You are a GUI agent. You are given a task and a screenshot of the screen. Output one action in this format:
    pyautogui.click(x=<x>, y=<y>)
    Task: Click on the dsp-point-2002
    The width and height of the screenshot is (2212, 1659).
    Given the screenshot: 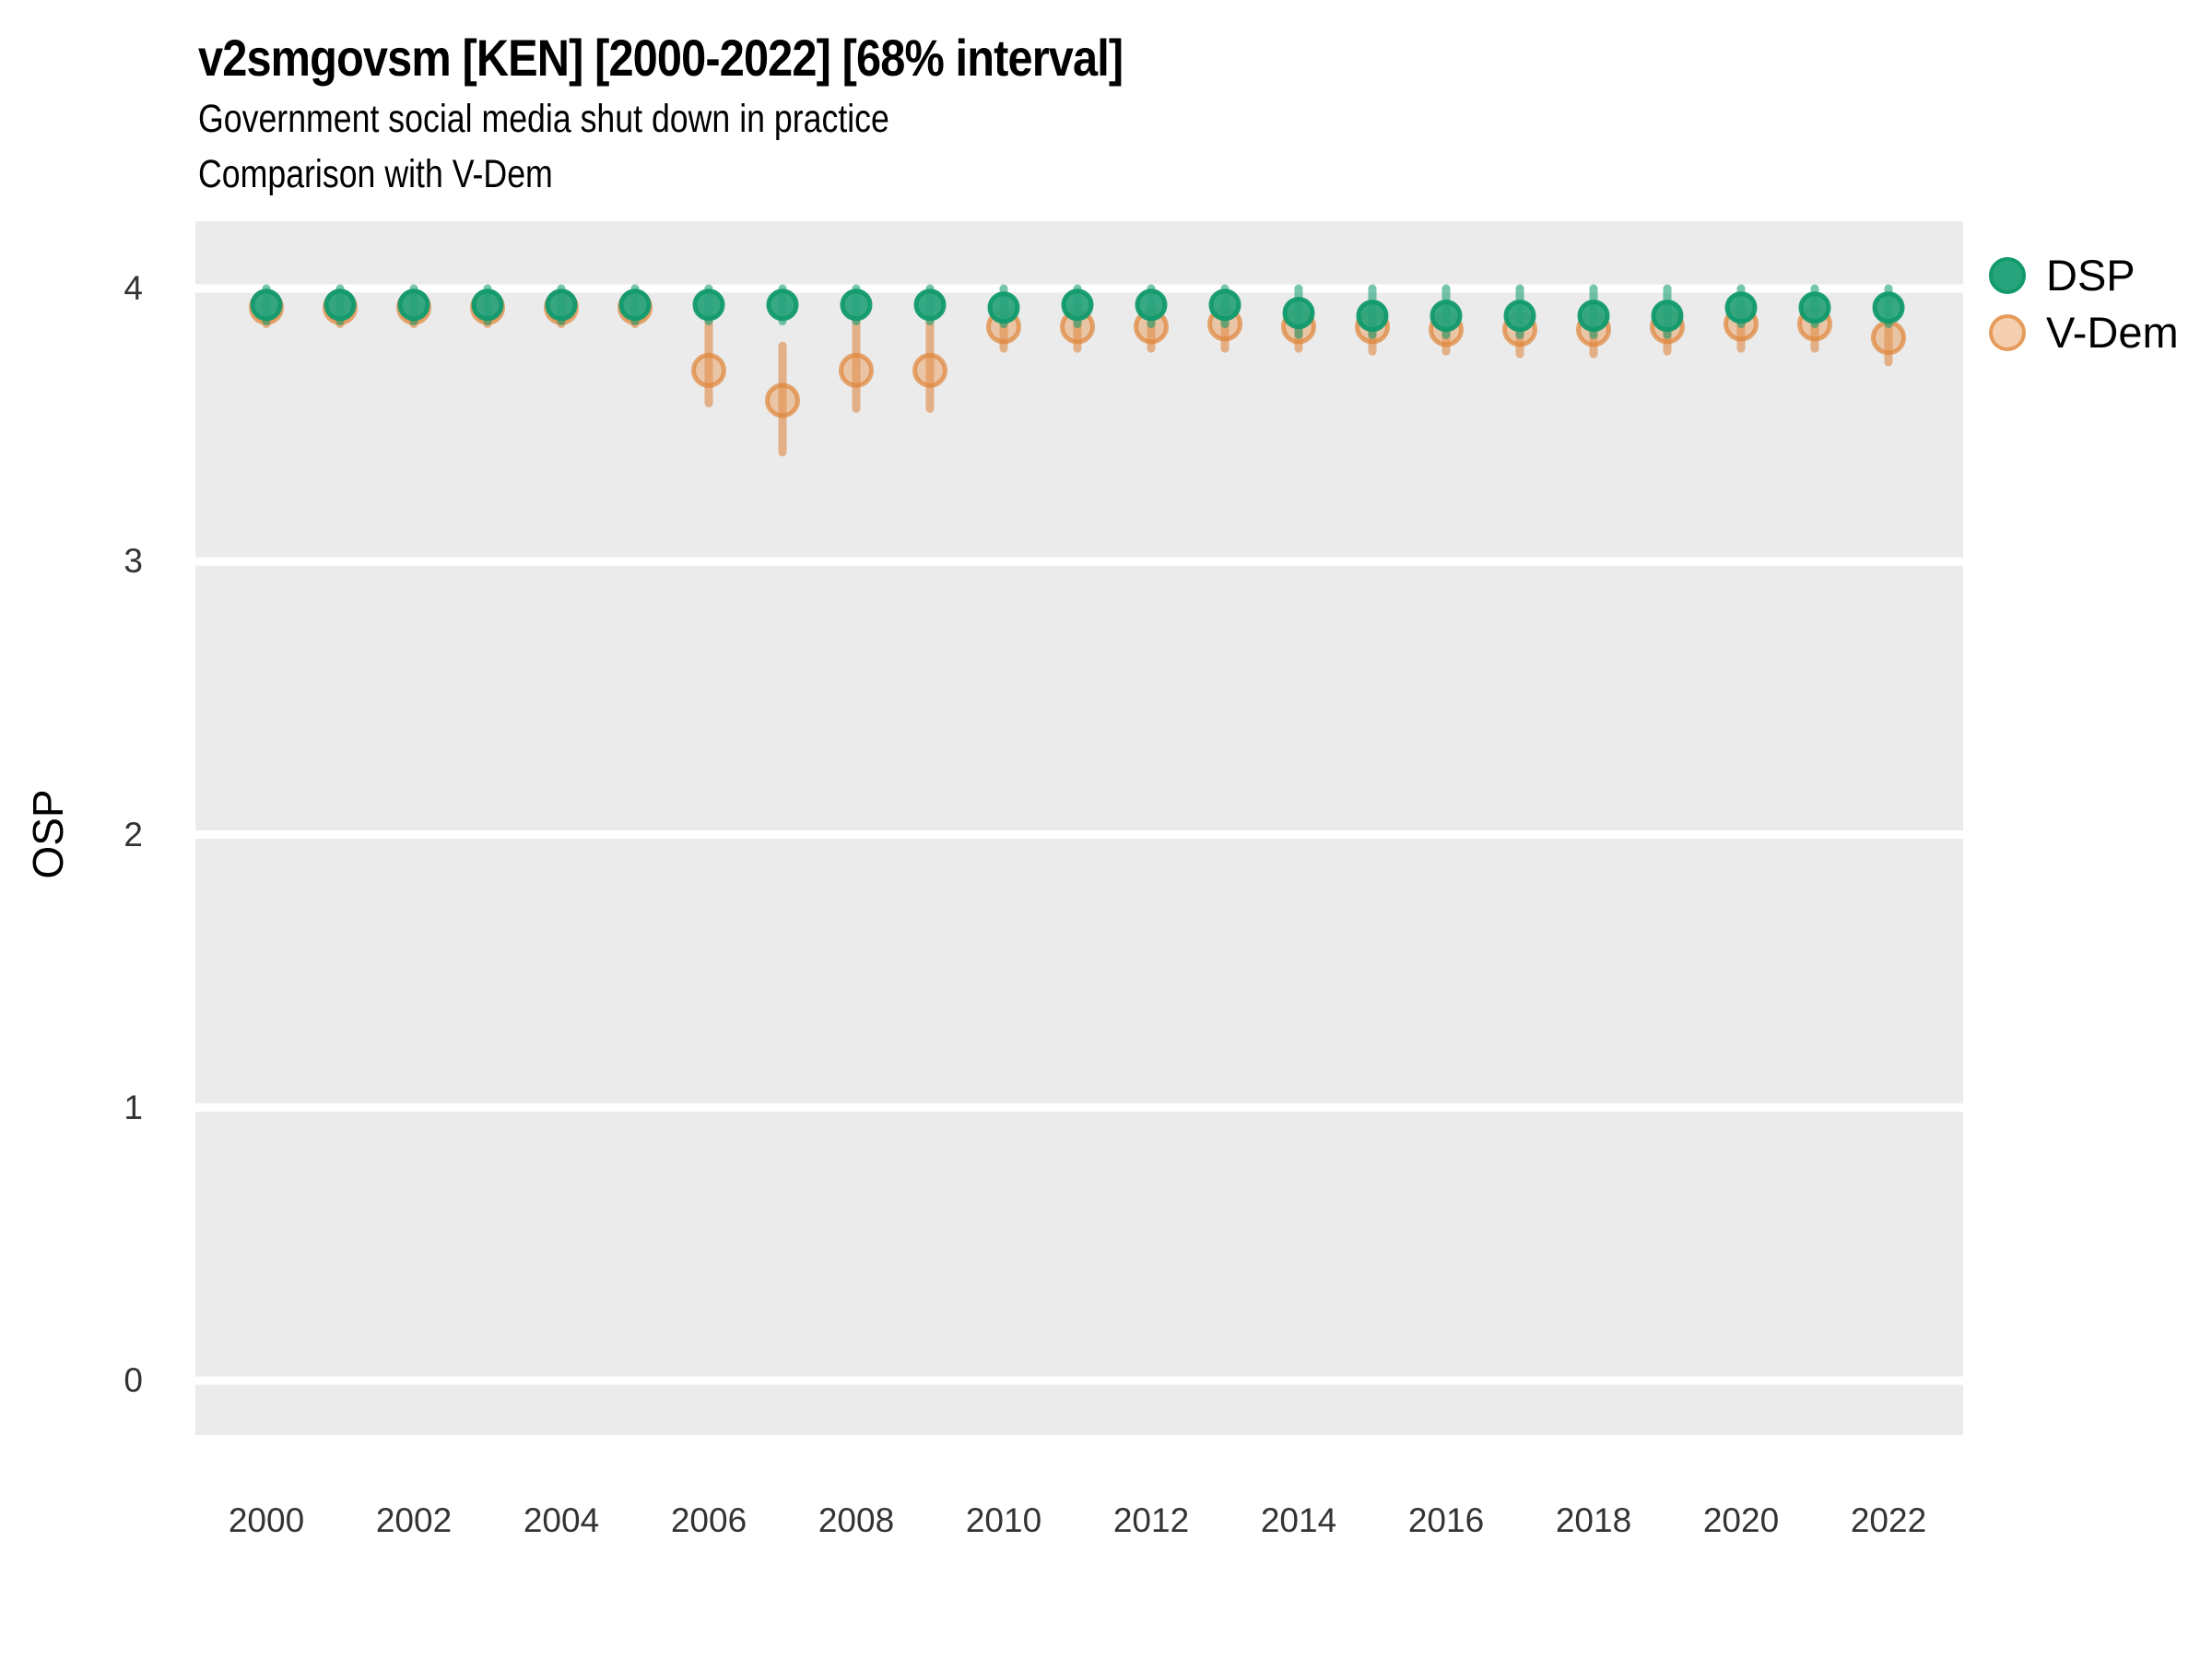 What is the action you would take?
    pyautogui.click(x=413, y=305)
    